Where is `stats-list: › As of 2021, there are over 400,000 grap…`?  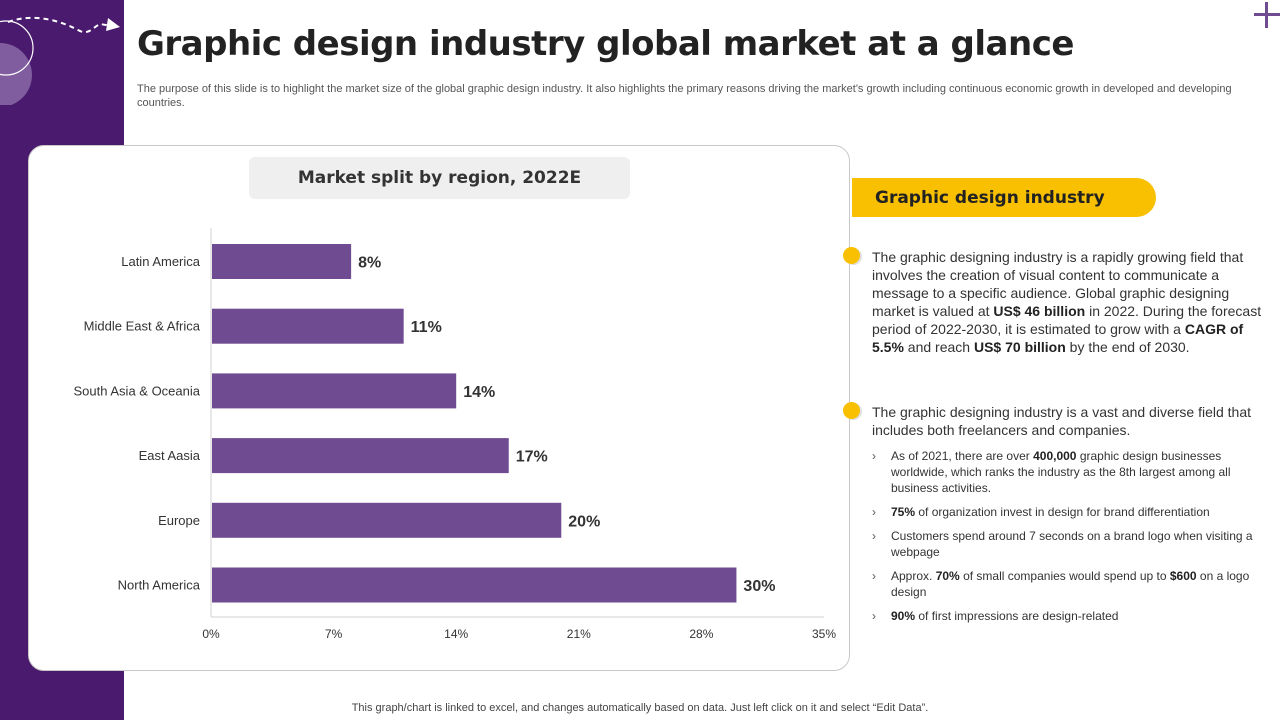 stats-list: › As of 2021, there are over 400,000 grap… is located at coordinates (1067, 540).